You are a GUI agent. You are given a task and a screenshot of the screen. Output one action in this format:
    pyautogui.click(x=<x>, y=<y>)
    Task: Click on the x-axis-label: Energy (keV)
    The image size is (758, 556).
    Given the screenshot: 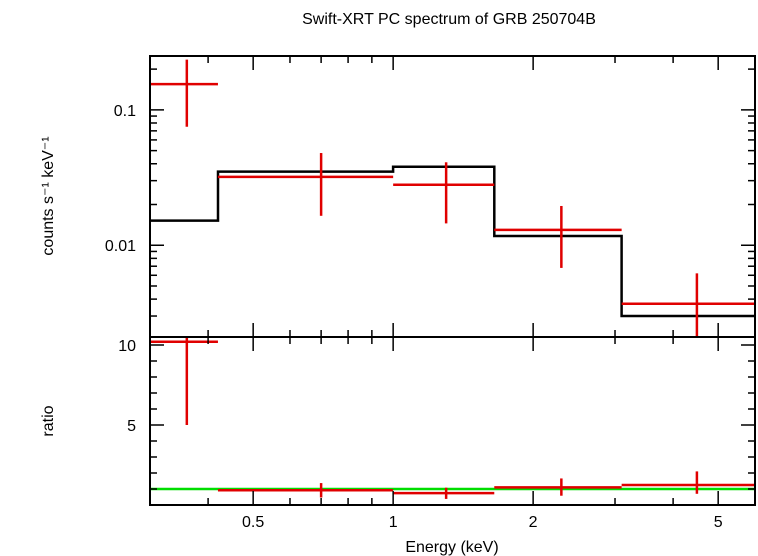 What is the action you would take?
    pyautogui.click(x=451, y=547)
    